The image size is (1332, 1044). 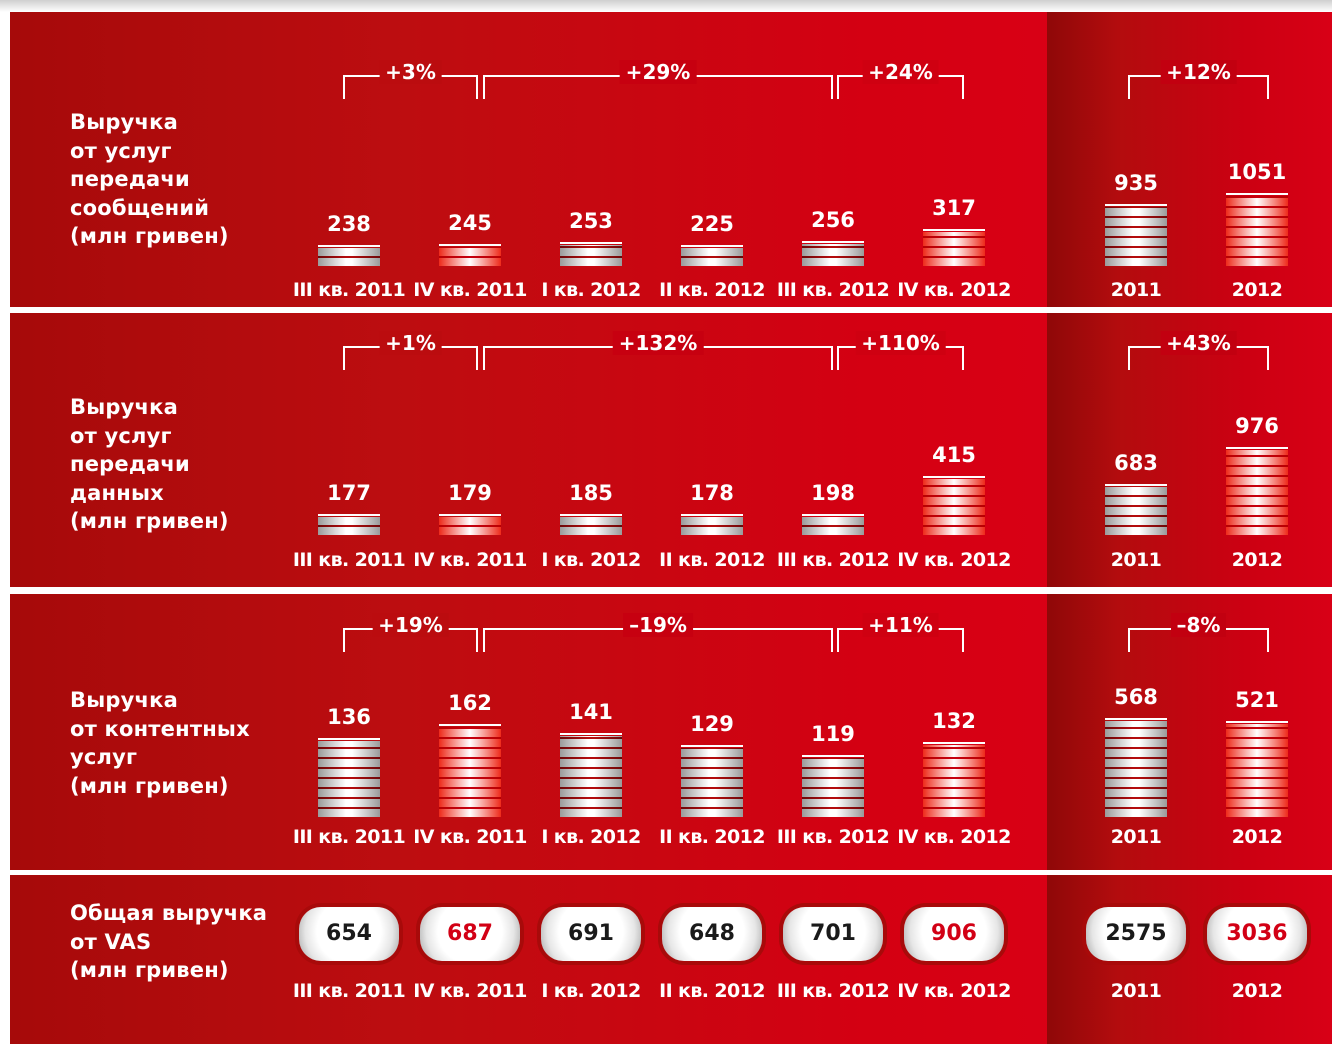 I want to click on change-bracket: –19%, so click(x=658, y=632).